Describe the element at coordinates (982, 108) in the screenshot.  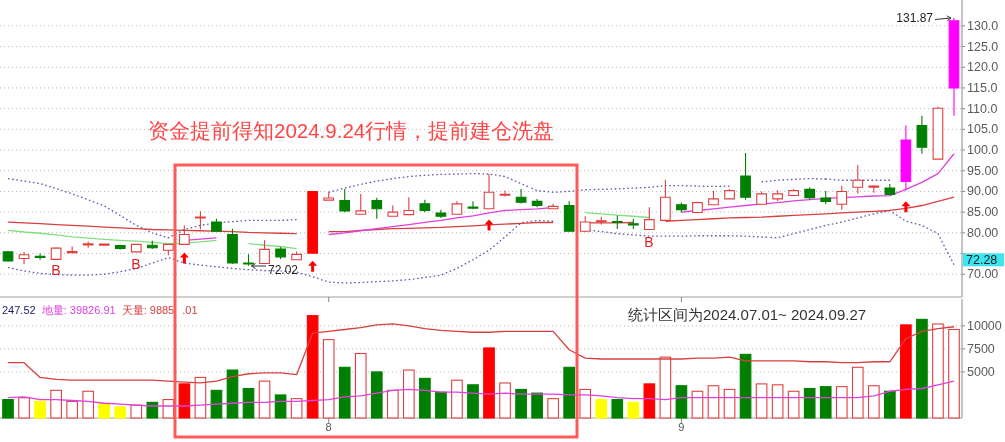
I see `y-tick-label: 110.0` at that location.